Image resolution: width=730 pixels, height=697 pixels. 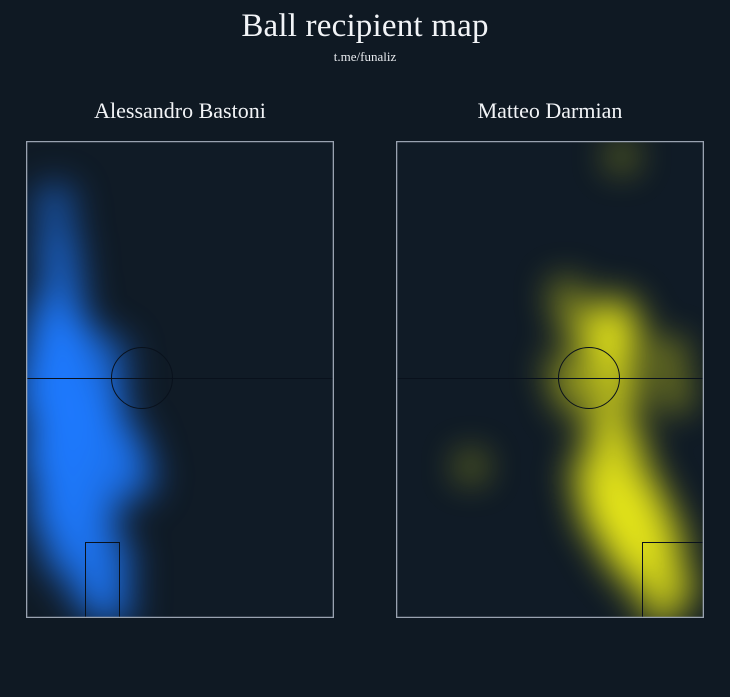 I want to click on panel-title-right: Matteo Darmian, so click(x=550, y=110).